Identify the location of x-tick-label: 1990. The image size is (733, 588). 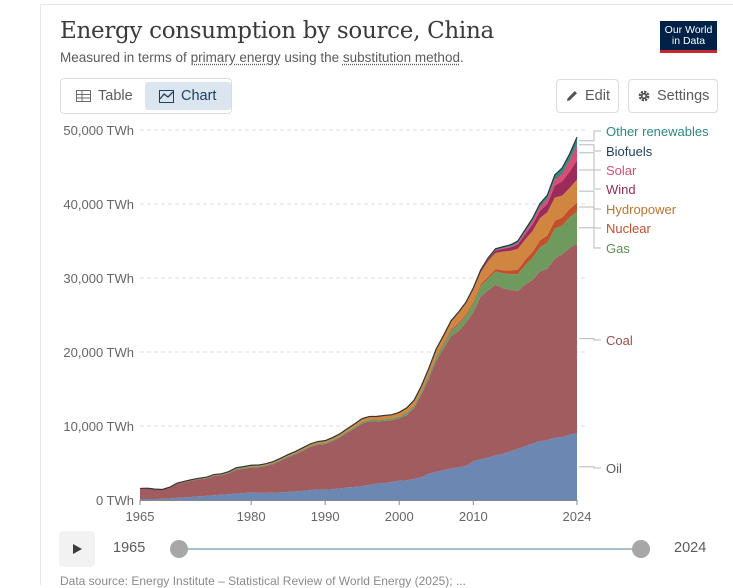
(325, 516).